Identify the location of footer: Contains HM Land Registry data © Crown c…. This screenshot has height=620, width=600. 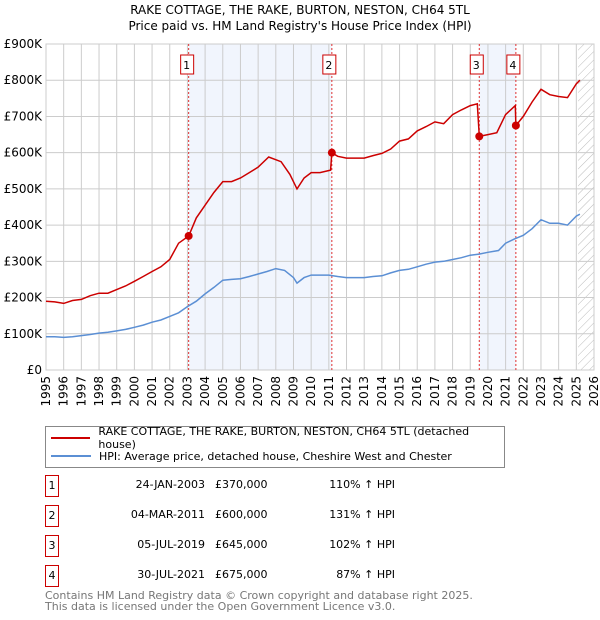
(259, 601).